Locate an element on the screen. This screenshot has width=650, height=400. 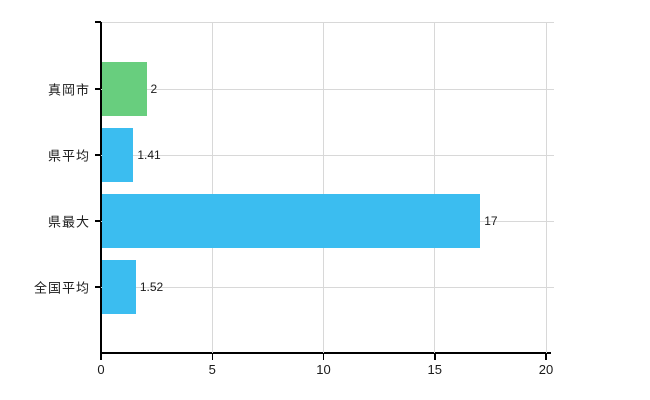
category-label: 全国平均 is located at coordinates (61, 288).